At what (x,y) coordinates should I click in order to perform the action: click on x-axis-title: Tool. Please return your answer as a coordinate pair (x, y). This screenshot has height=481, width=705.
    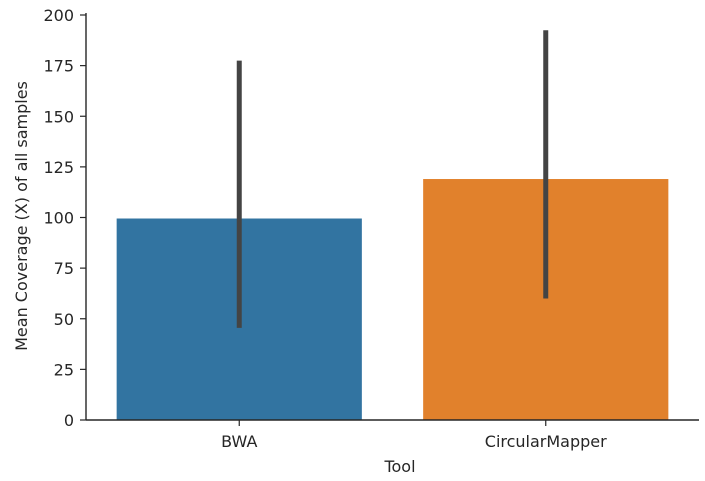
    Looking at the image, I should click on (399, 466).